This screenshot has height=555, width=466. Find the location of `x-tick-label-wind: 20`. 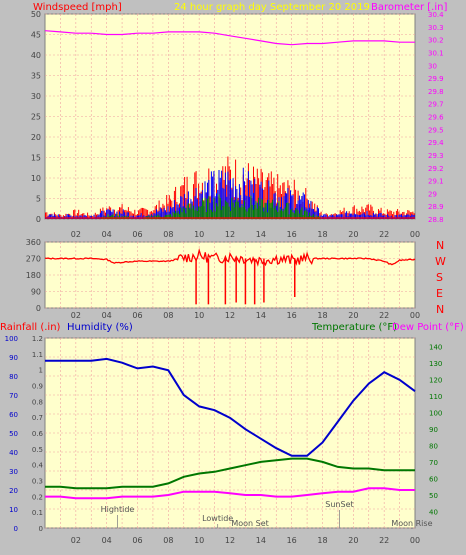

x-tick-label-wind: 20 is located at coordinates (353, 234).